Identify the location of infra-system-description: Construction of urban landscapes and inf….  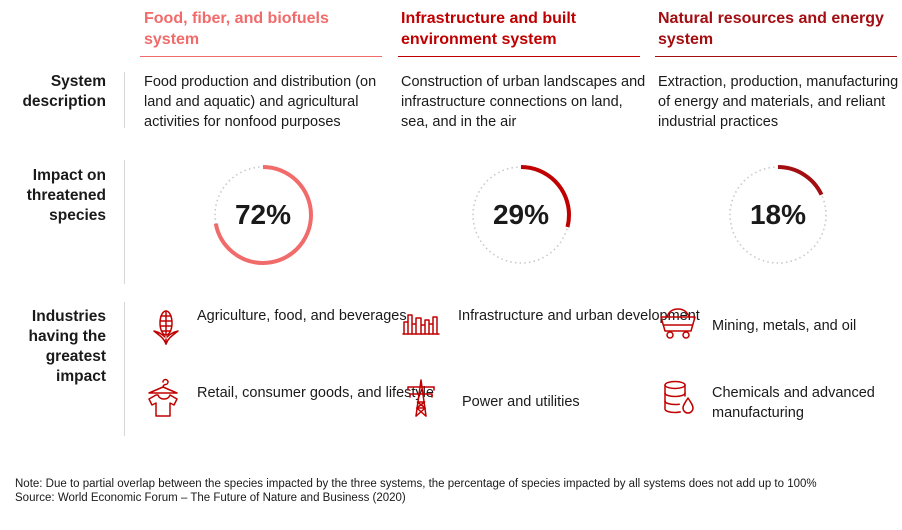
(523, 102).